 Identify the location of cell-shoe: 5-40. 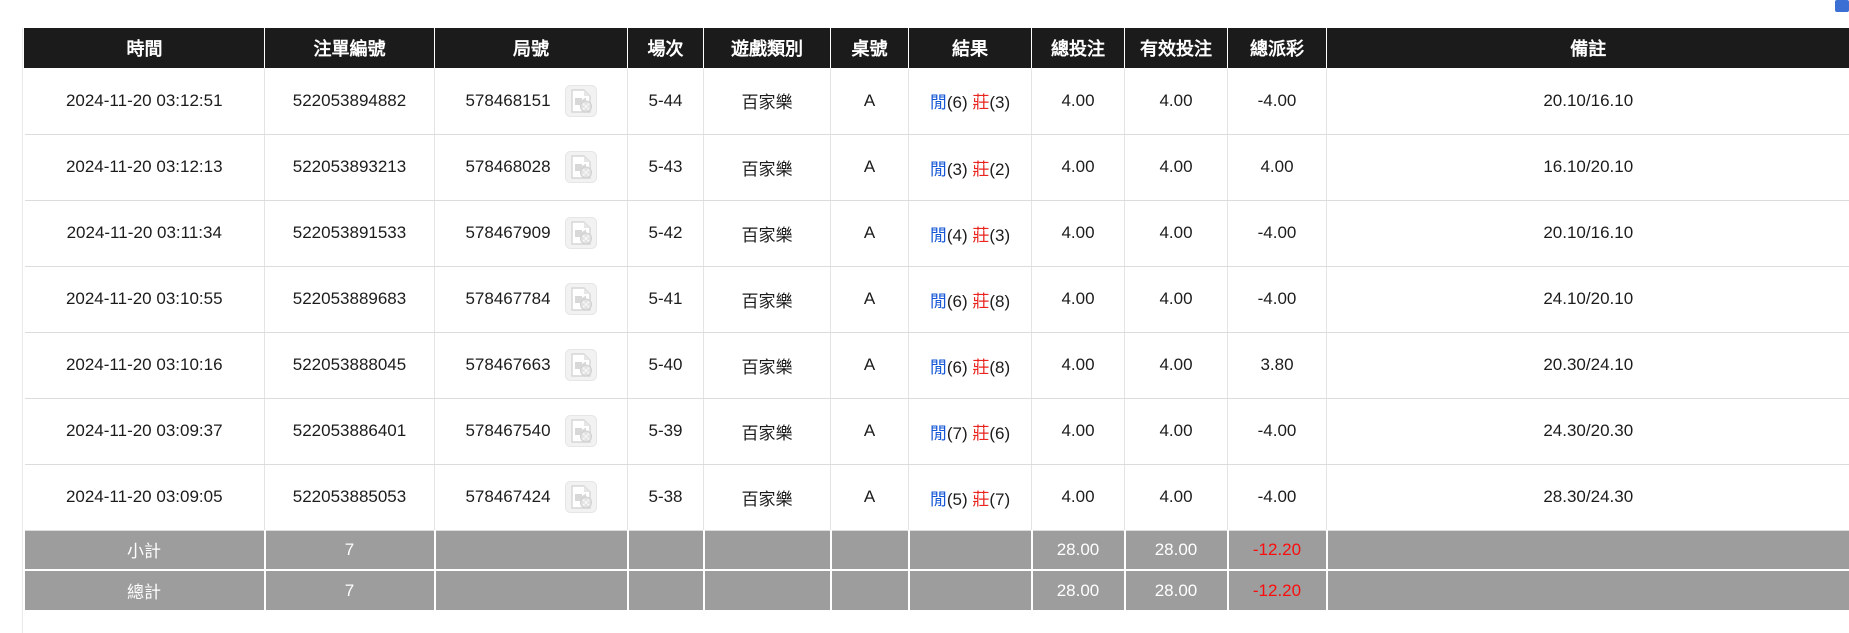
(665, 365).